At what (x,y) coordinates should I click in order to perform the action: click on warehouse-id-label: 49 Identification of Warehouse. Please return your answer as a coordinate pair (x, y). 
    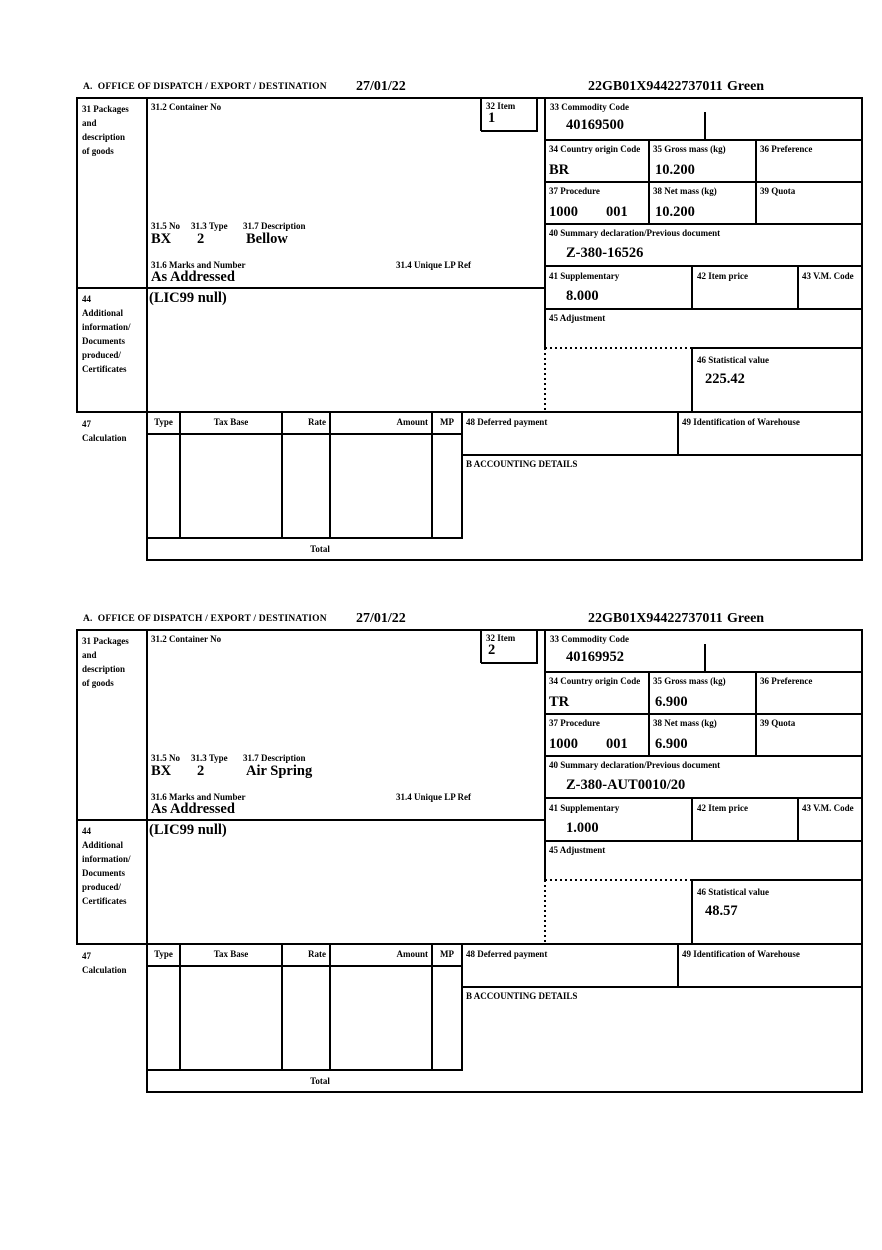
    Looking at the image, I should click on (741, 954).